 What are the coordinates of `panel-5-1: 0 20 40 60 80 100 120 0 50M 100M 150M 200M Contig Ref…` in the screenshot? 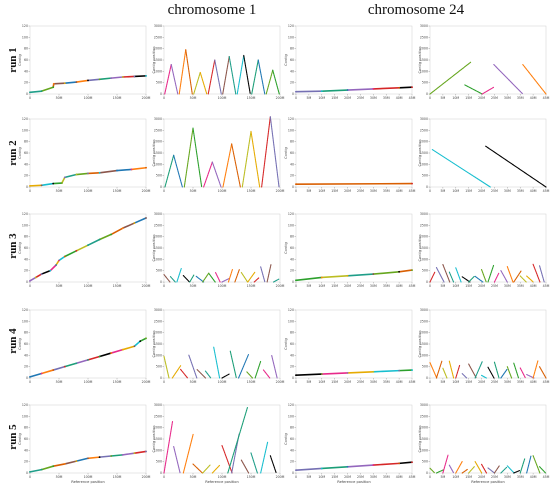 It's located at (84, 443).